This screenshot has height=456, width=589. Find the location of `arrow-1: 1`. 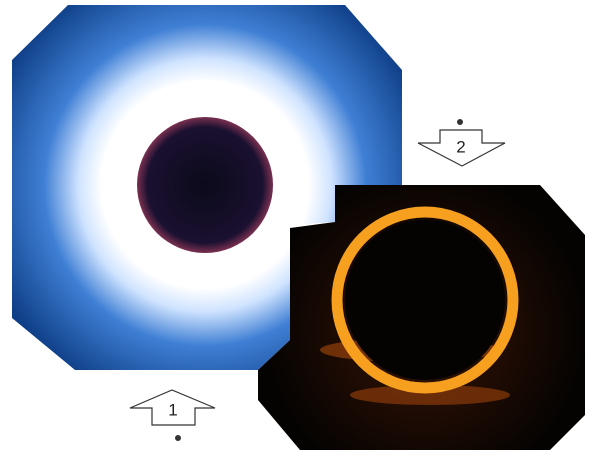

arrow-1: 1 is located at coordinates (172, 415).